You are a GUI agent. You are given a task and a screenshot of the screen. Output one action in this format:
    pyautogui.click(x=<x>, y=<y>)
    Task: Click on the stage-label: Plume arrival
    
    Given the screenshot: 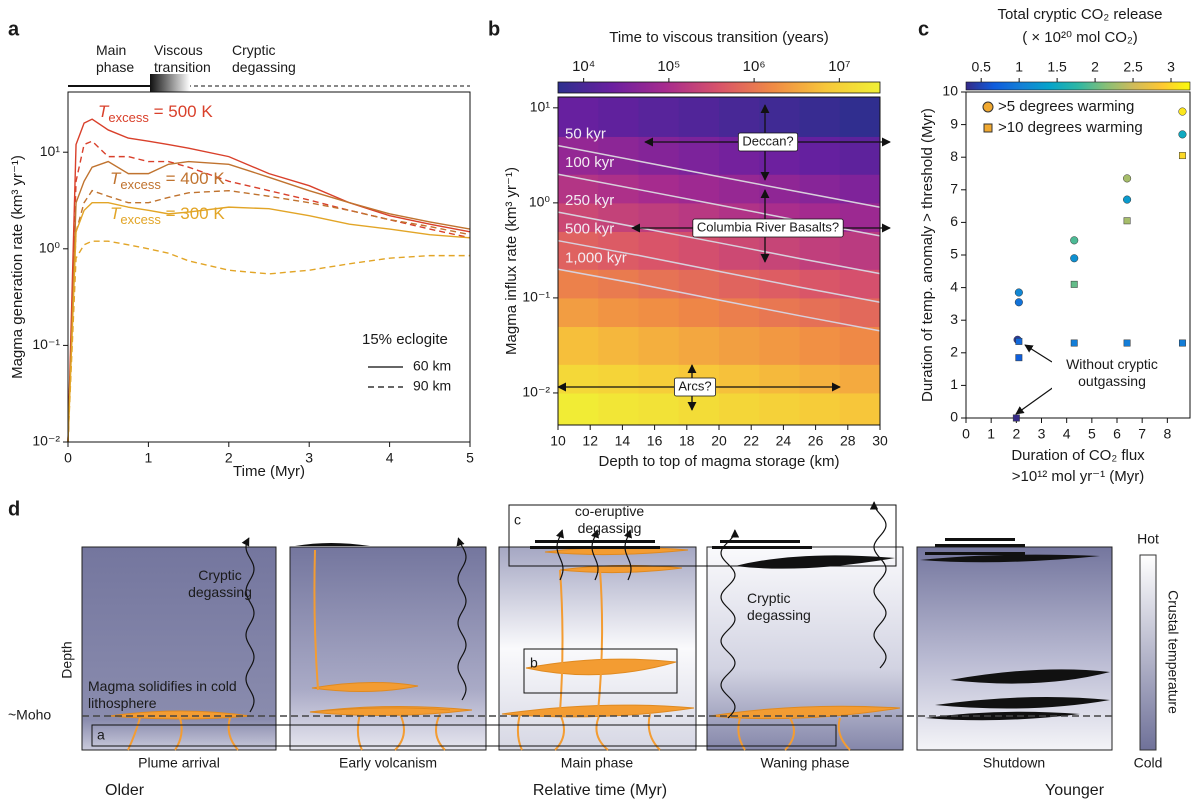 What is the action you would take?
    pyautogui.click(x=179, y=763)
    